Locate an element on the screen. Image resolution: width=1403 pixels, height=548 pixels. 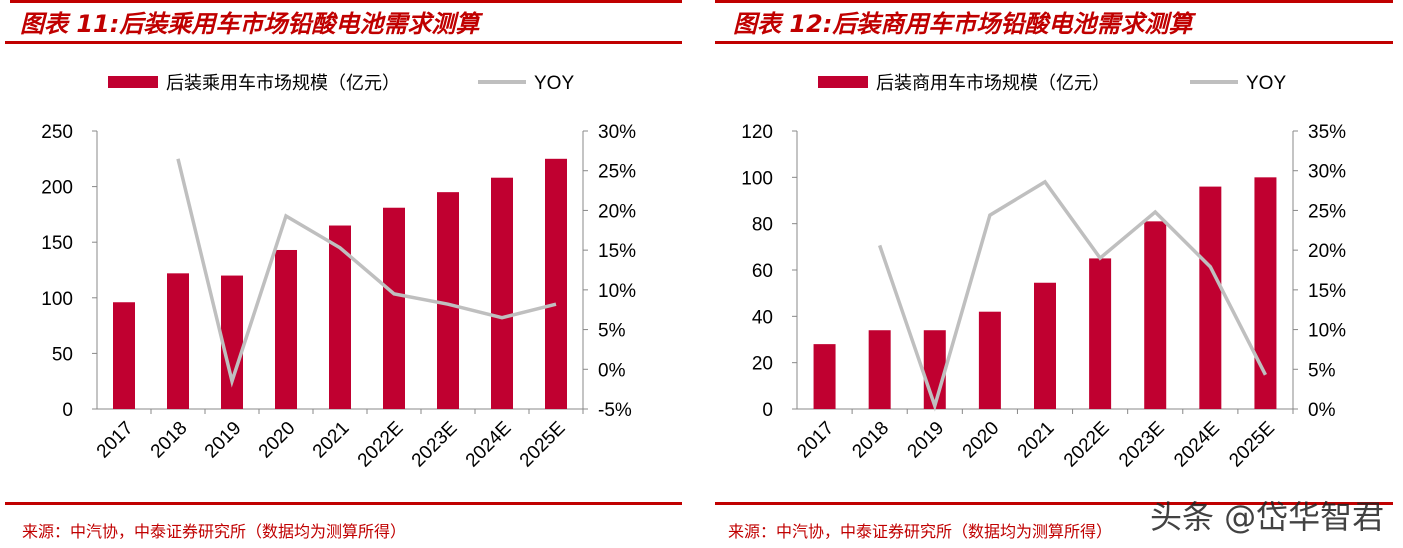
legend-bar-label: 后装商用车市场规模（亿元） is located at coordinates (993, 83).